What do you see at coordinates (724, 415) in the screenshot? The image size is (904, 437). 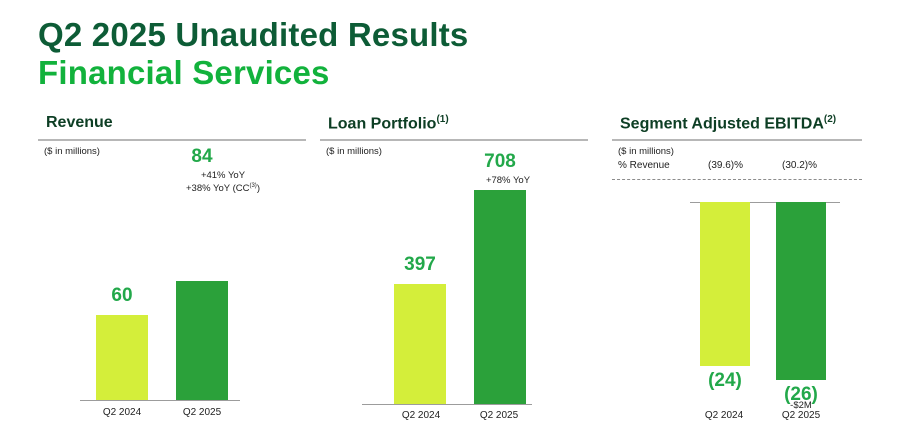 I see `ebitda-xlabel-q2-2024: Q2 2024` at bounding box center [724, 415].